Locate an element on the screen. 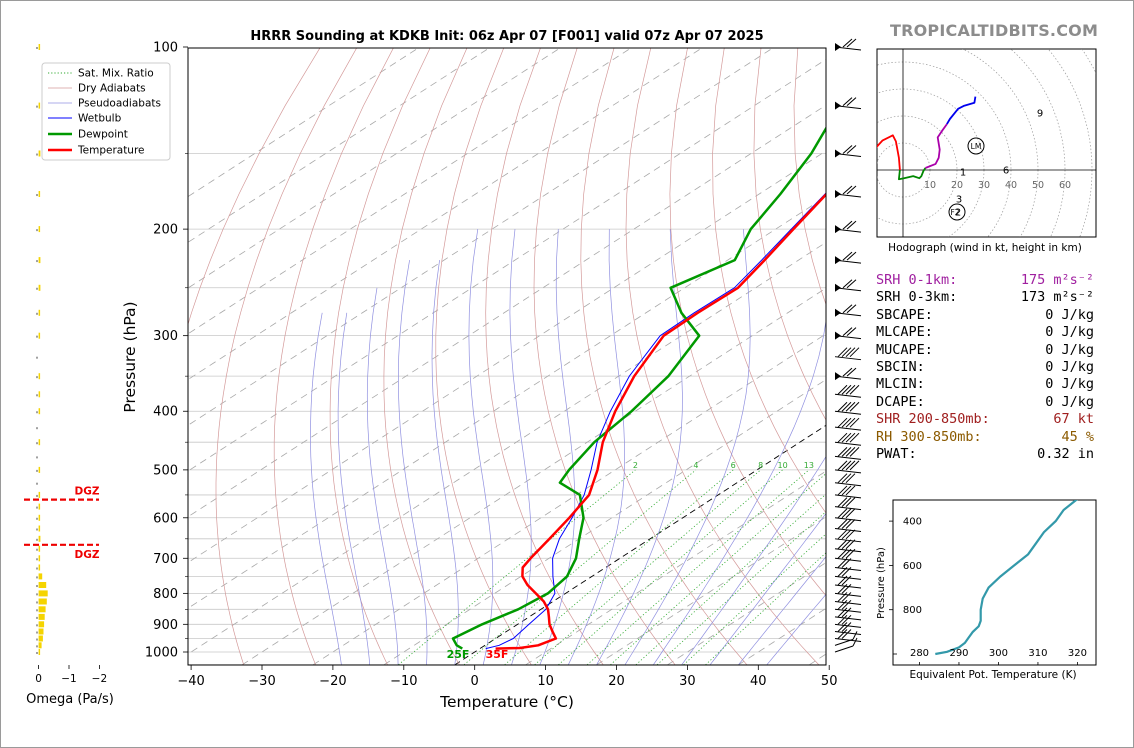 The width and height of the screenshot is (1134, 748). stat-label: MLCAPE: is located at coordinates (904, 332).